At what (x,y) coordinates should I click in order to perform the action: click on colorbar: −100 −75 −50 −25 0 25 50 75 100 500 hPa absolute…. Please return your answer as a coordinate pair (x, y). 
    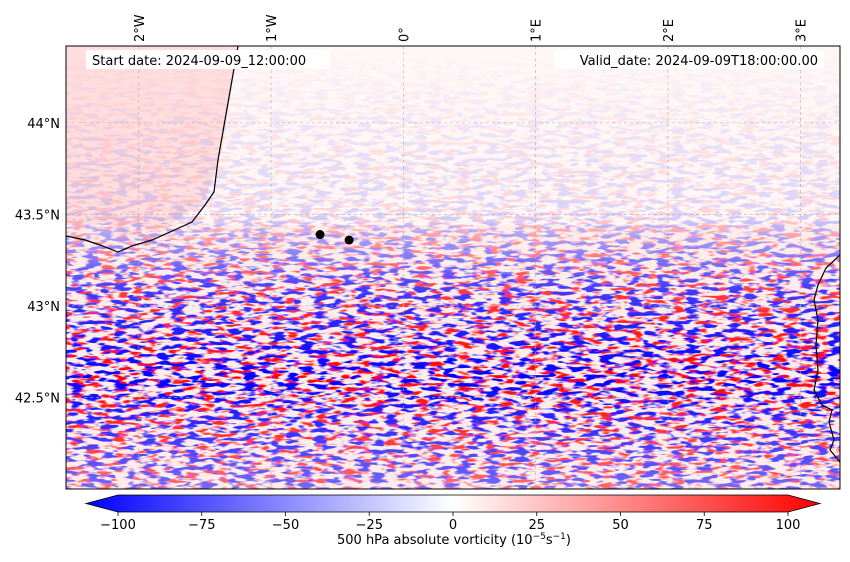
    Looking at the image, I should click on (453, 521).